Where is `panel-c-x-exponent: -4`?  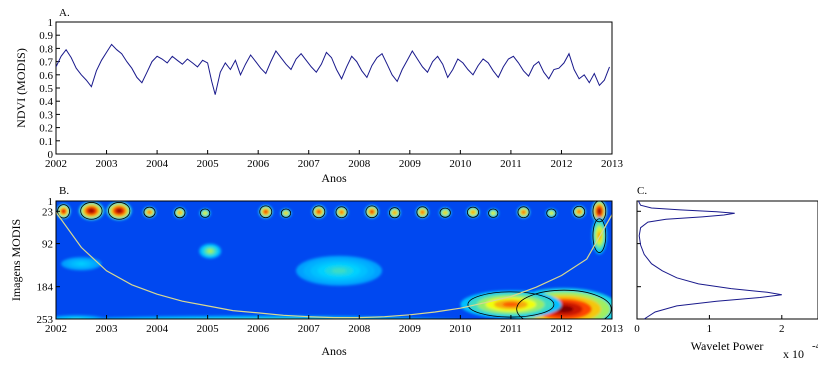
panel-c-x-exponent: -4 is located at coordinates (815, 346).